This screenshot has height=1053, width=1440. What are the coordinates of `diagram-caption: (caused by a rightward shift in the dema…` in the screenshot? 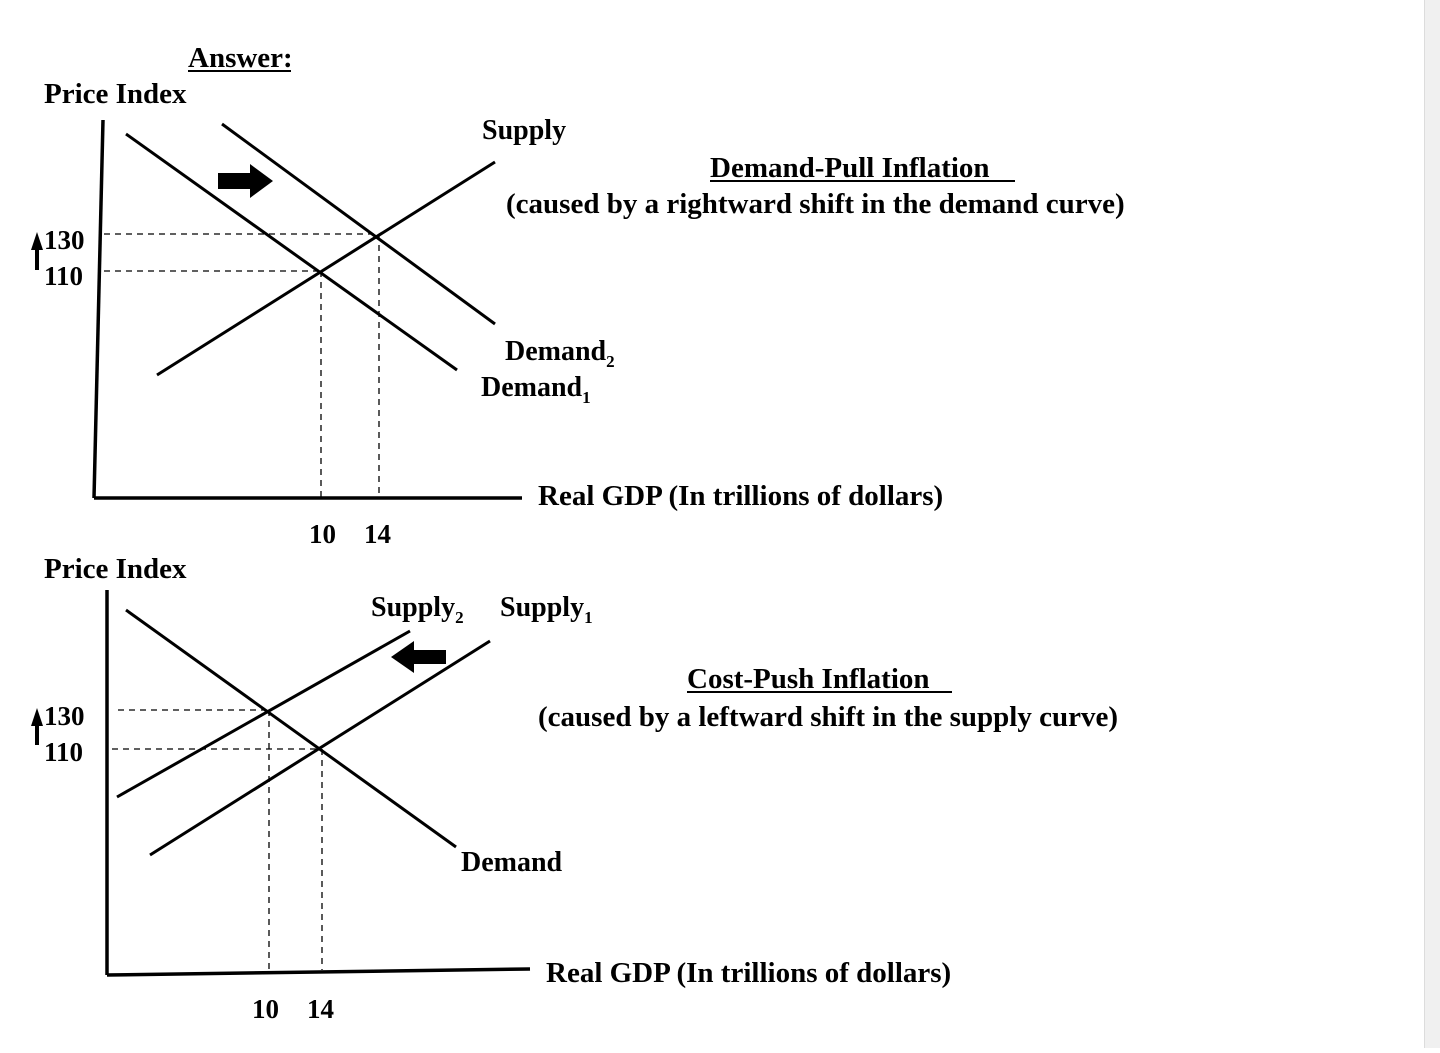 It's located at (815, 204).